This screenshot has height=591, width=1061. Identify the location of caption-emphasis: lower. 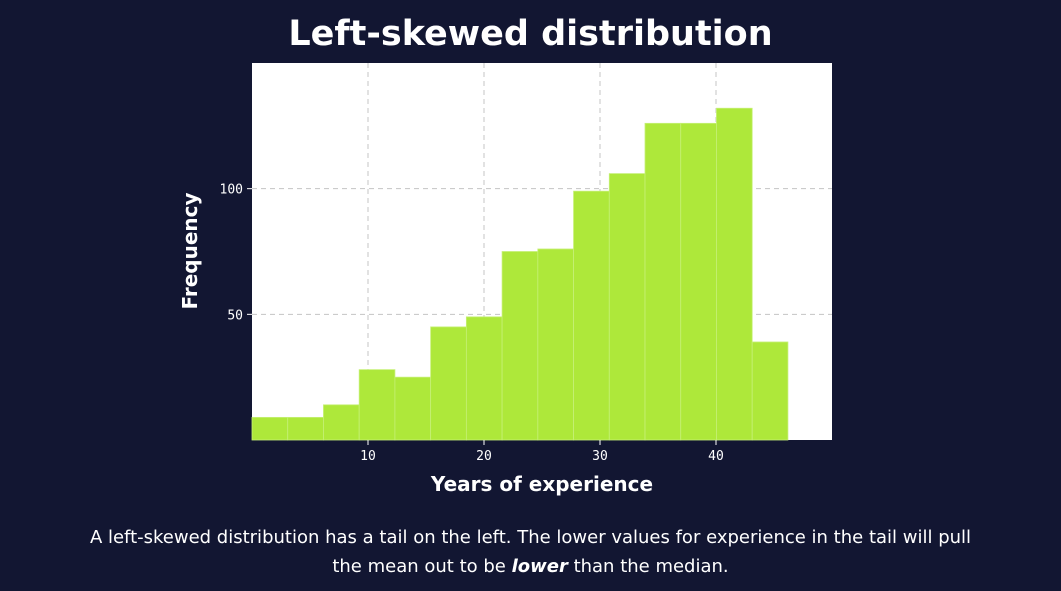
(539, 566).